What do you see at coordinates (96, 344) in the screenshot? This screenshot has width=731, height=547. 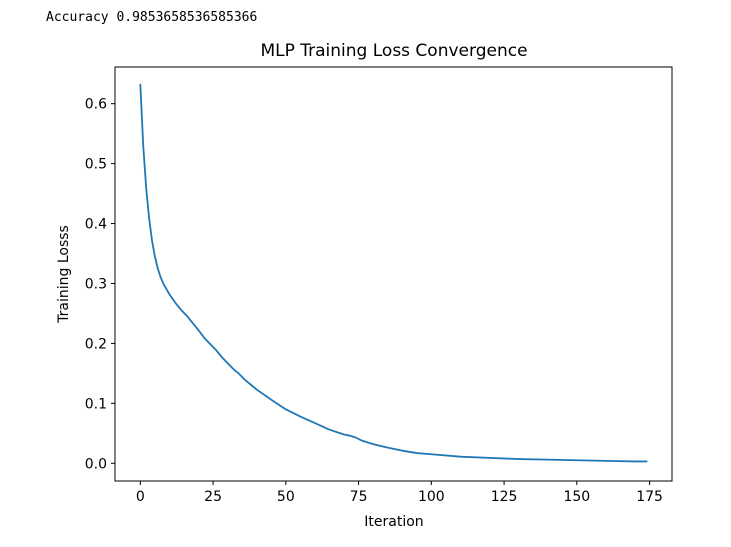 I see `y-tick-label: 0.2` at bounding box center [96, 344].